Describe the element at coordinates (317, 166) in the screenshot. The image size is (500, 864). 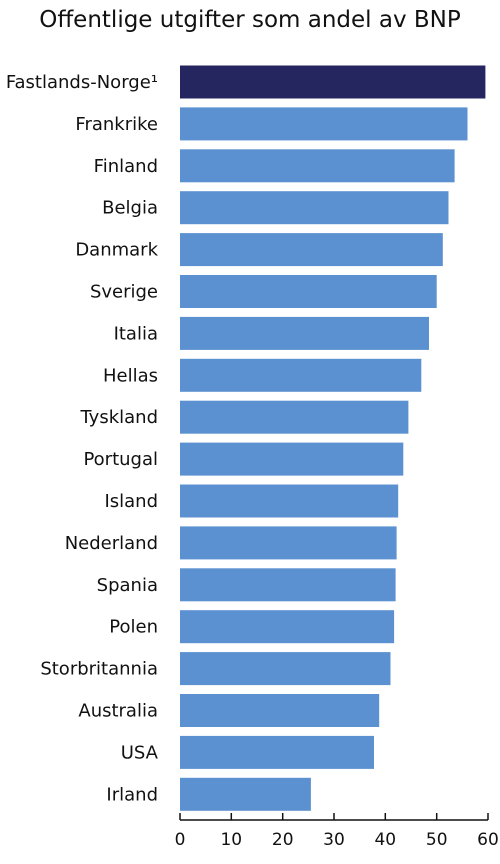
I see `bar-finland` at that location.